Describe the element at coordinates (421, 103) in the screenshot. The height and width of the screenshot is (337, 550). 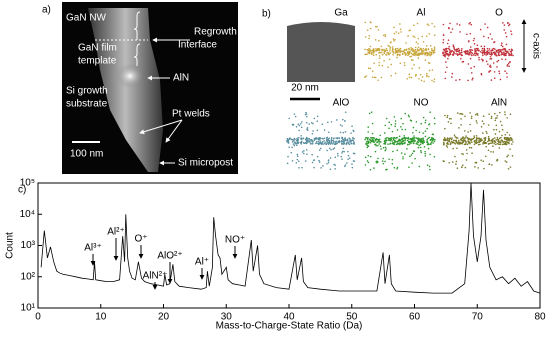
I see `map-label: NO` at that location.